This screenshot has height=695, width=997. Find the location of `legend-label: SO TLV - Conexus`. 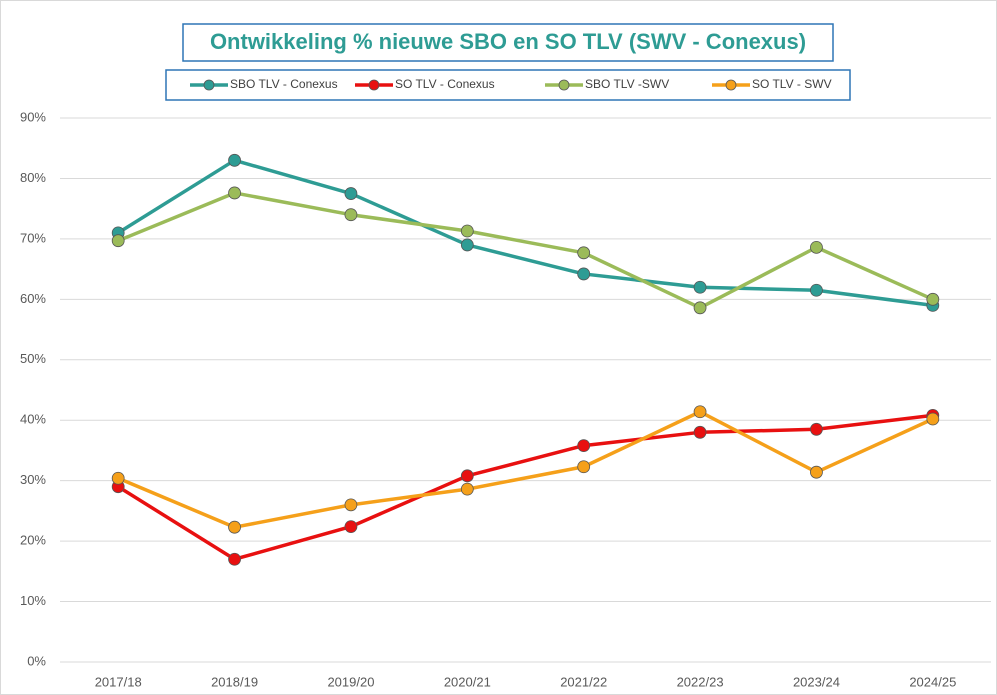

legend-label: SO TLV - Conexus is located at coordinates (445, 84).